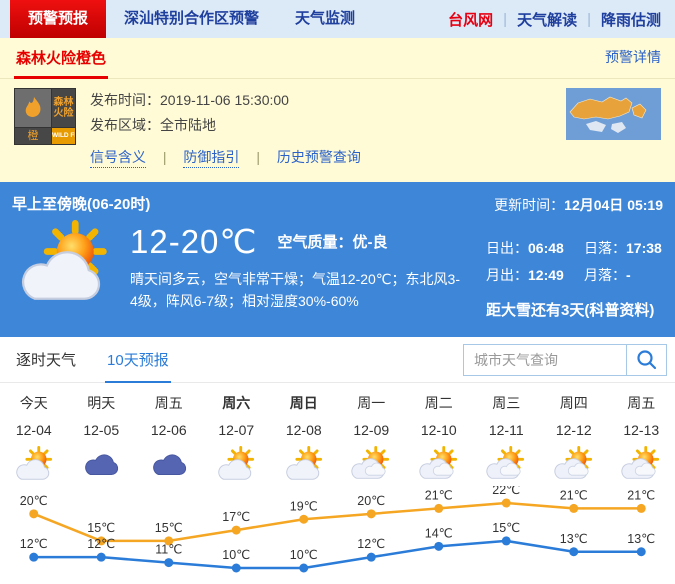  What do you see at coordinates (337, 360) in the screenshot?
I see `forecast-tabs-row: 逐时天气 10天预报` at bounding box center [337, 360].